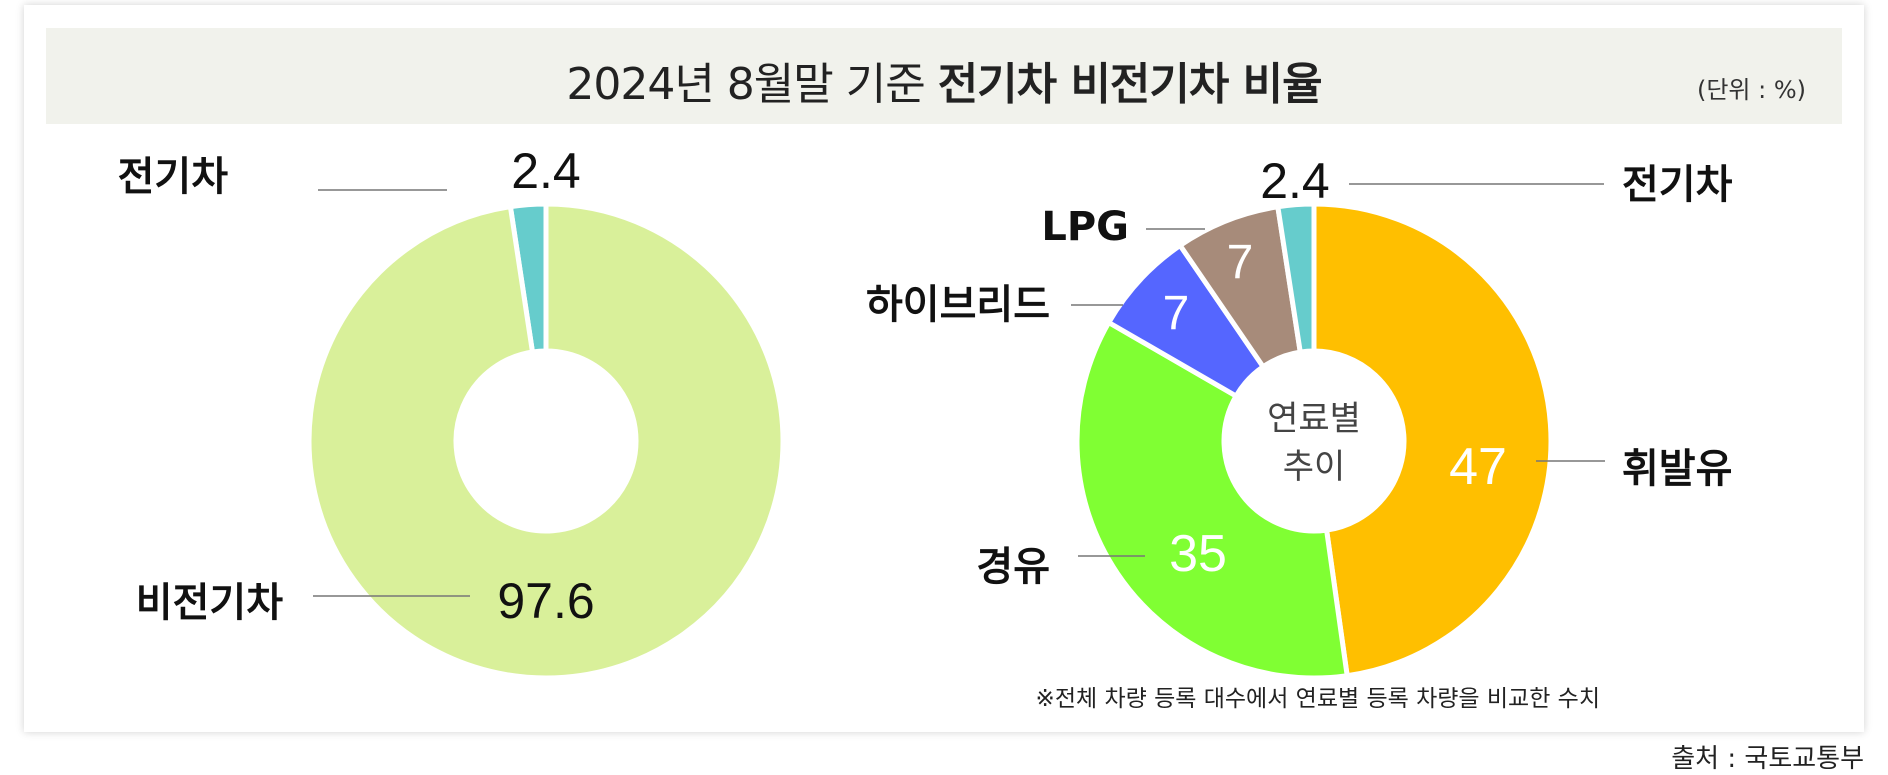  I want to click on category-label-2-1: 경유, so click(1013, 567).